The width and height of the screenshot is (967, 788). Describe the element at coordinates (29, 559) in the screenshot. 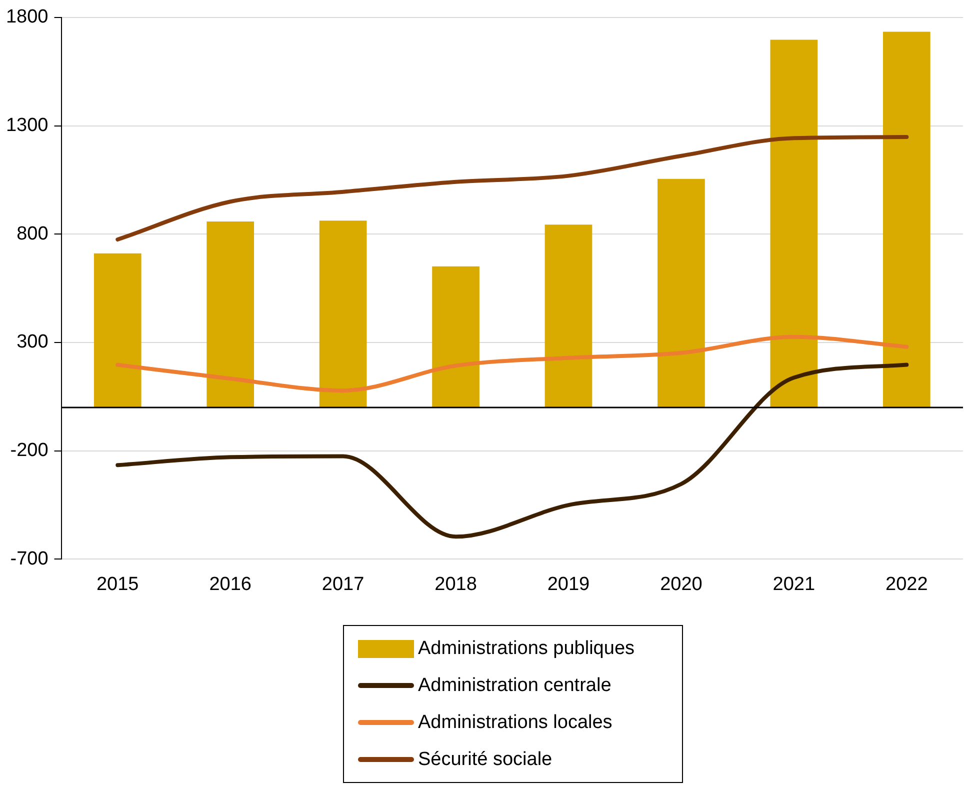

I see `y-tick-label: -700` at that location.